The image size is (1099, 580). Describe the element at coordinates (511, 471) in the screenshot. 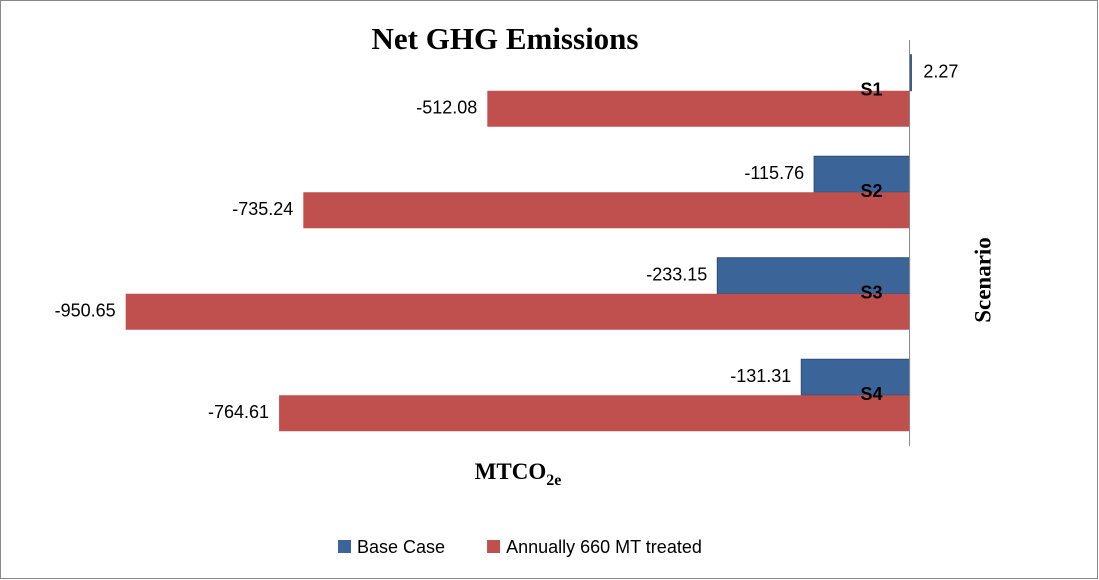

I see `x-axis-label-main: MTCO` at that location.